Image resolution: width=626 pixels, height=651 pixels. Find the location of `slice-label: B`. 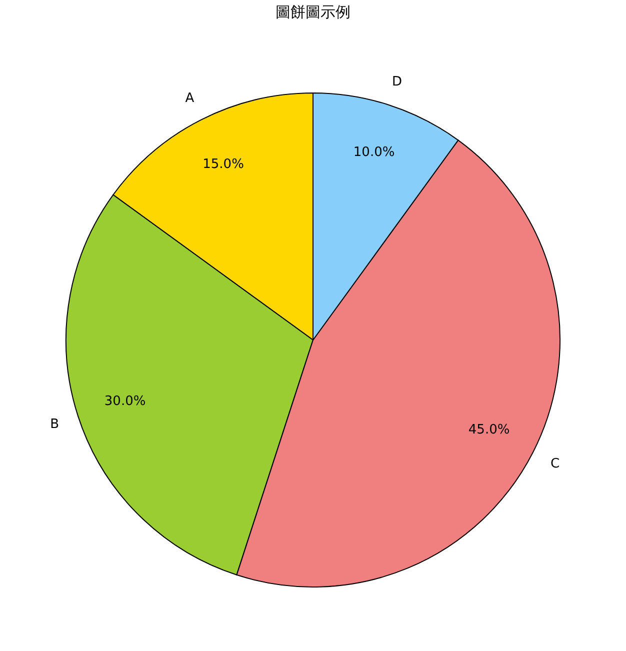

slice-label: B is located at coordinates (55, 424).